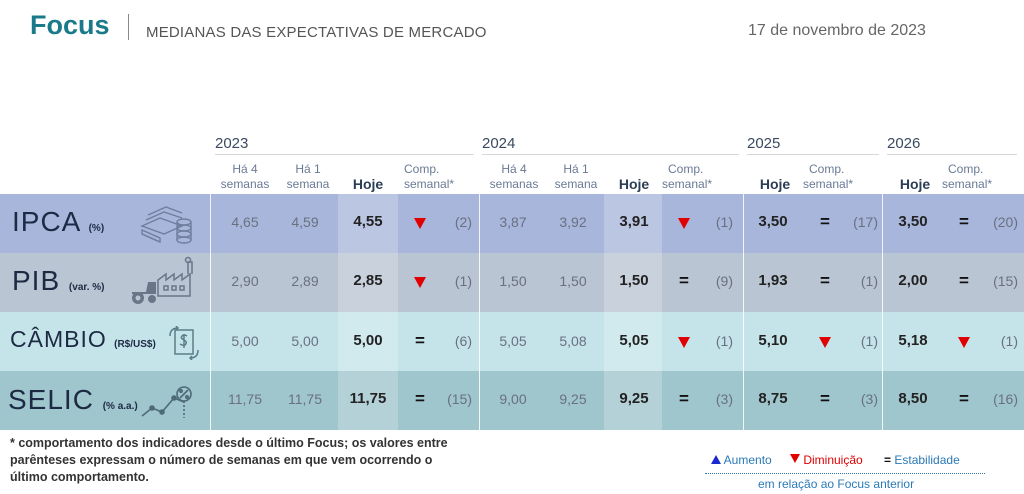  I want to click on report-date: 17 de novembro de 2023, so click(837, 30).